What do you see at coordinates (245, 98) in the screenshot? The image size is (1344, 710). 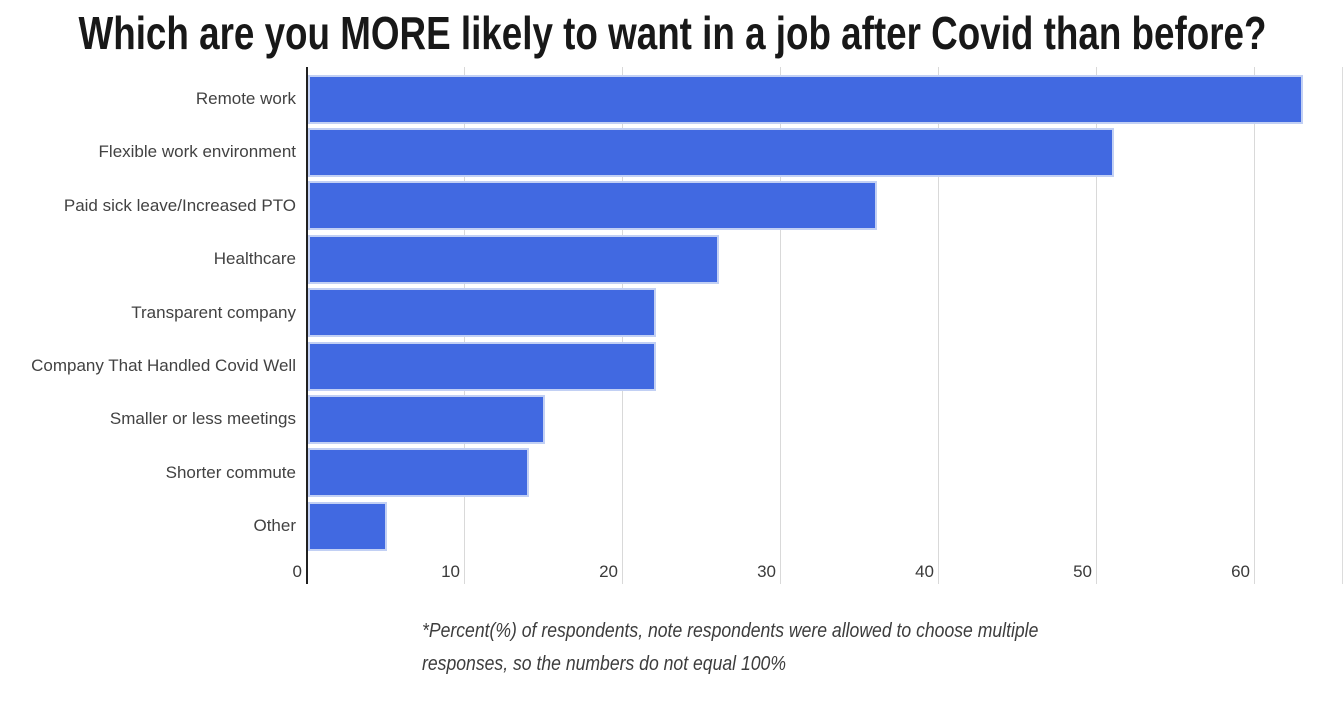 I see `category-label-remote-work: Remote work` at bounding box center [245, 98].